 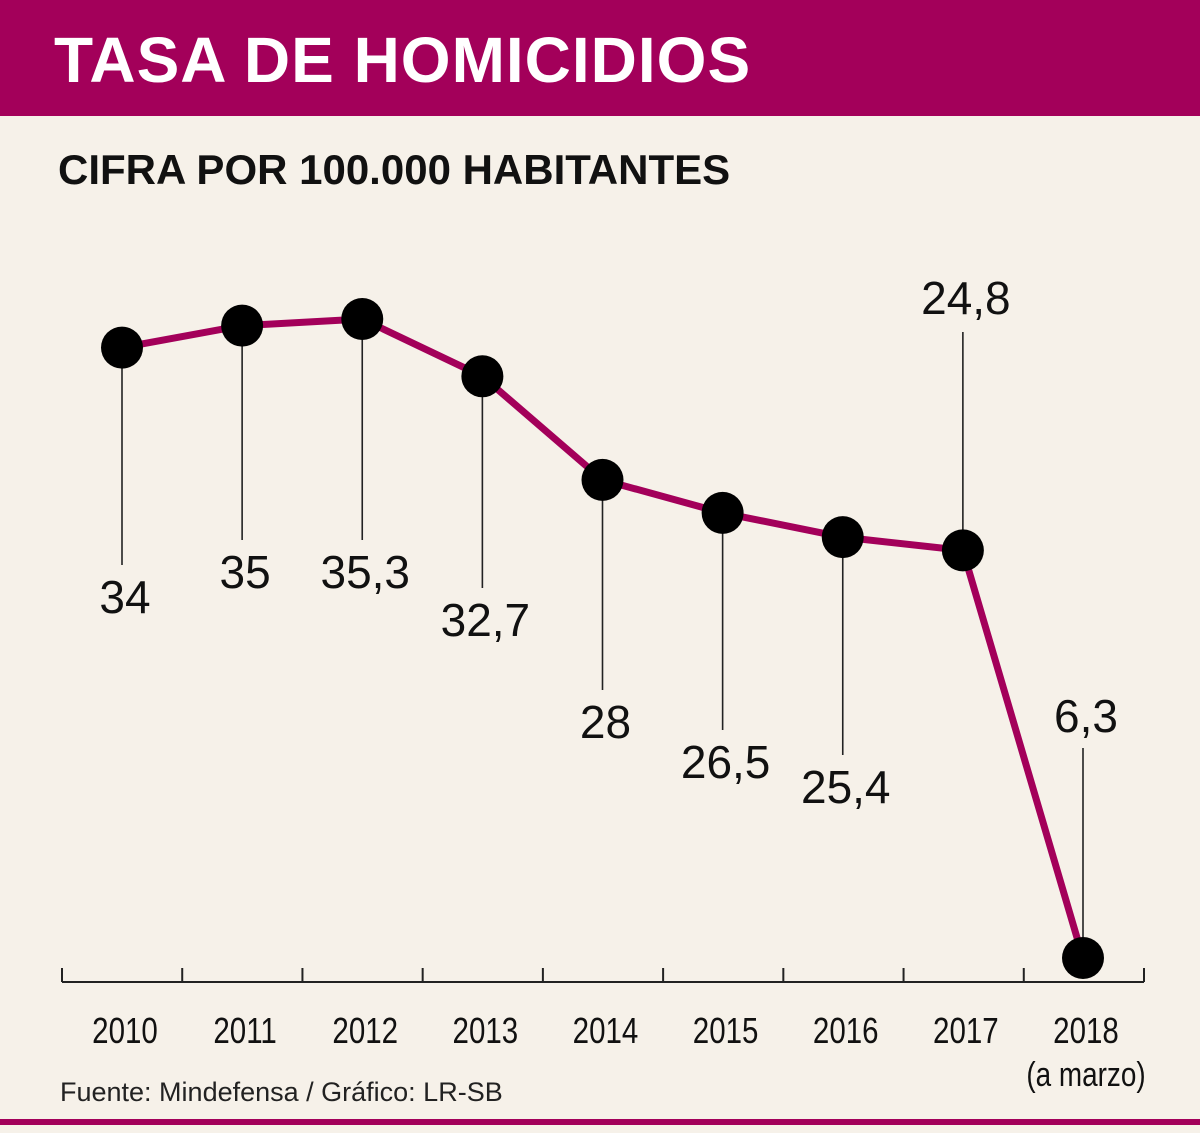 I want to click on x-tick-label: 2017, so click(x=966, y=1030).